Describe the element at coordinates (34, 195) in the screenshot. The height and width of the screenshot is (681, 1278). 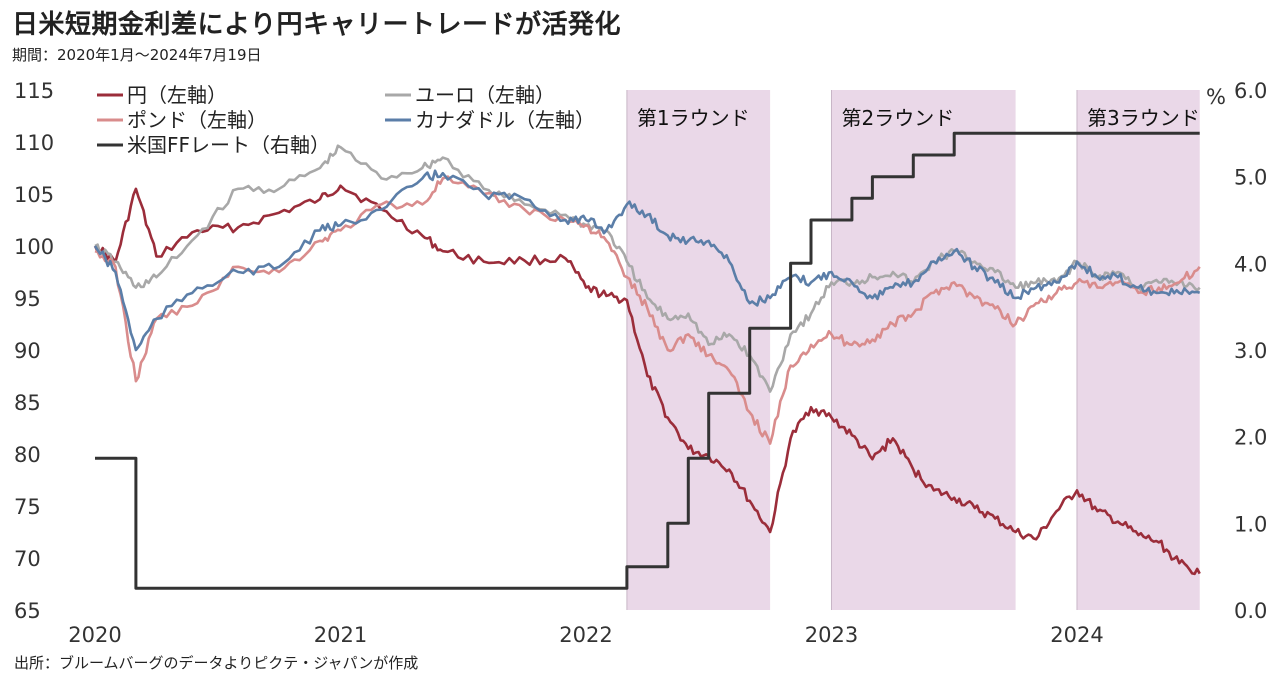
I see `left-tick-label: 105` at that location.